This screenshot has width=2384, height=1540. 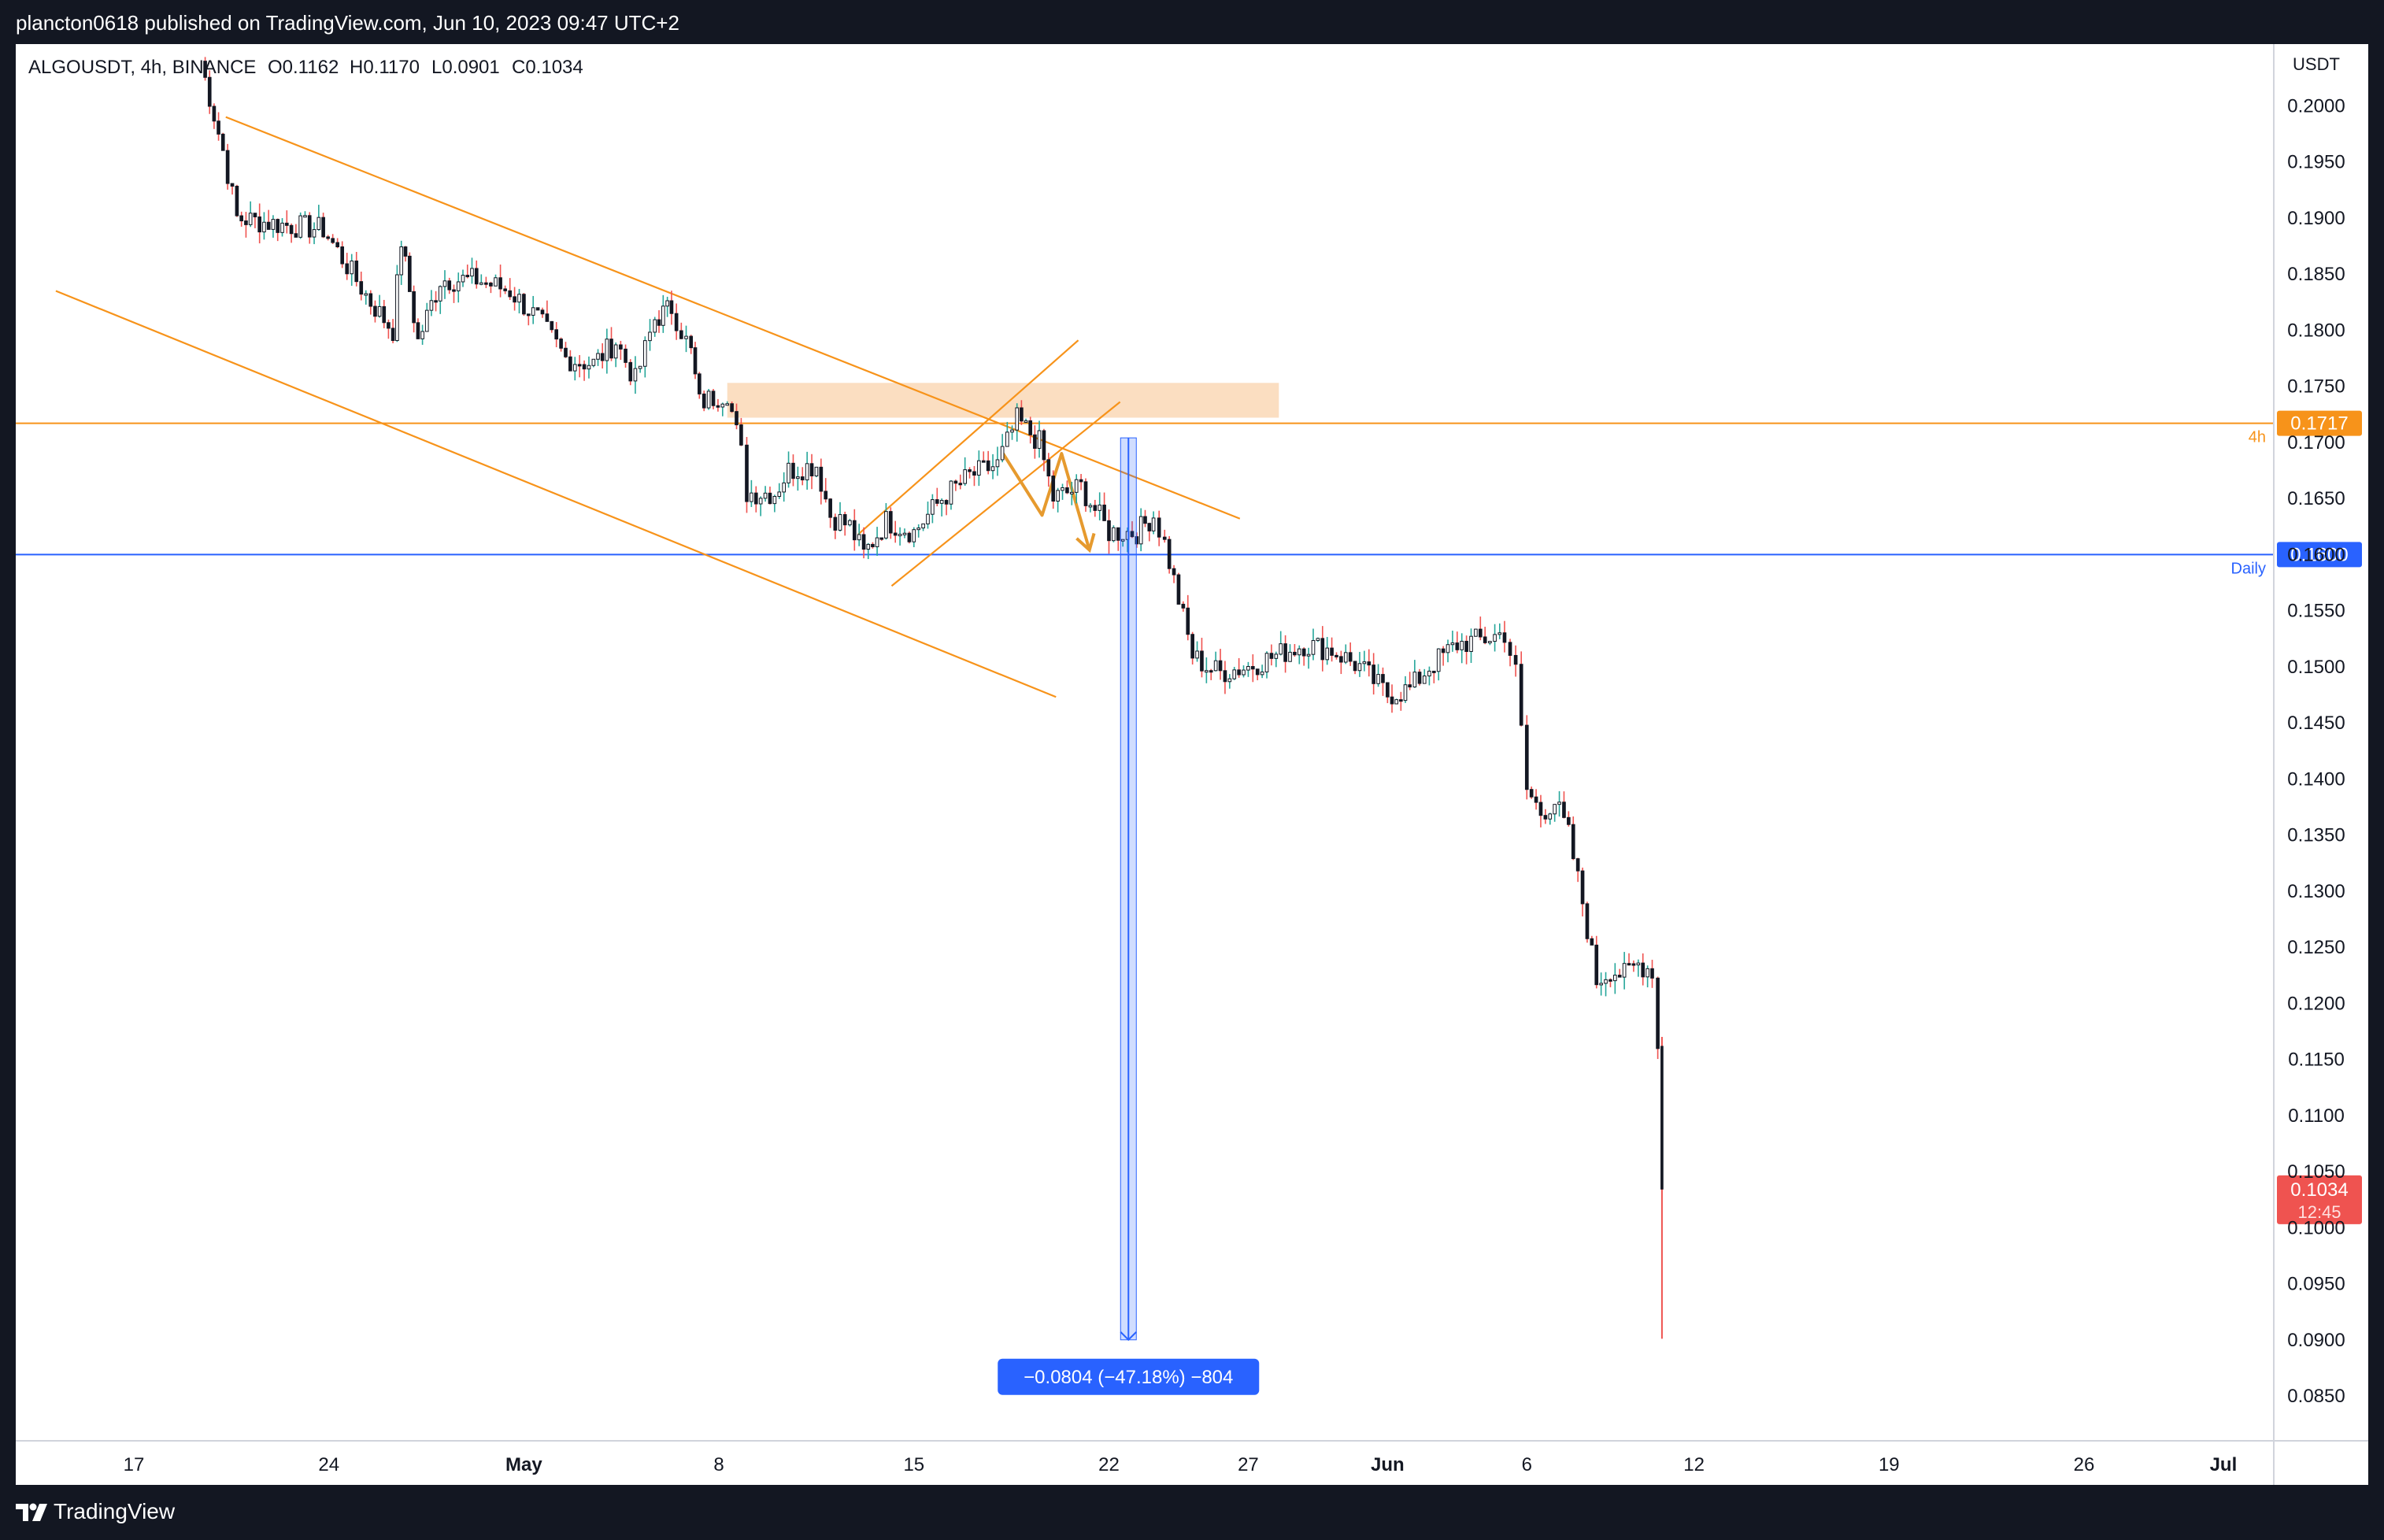 What do you see at coordinates (1129, 1376) in the screenshot?
I see `measure-label-box` at bounding box center [1129, 1376].